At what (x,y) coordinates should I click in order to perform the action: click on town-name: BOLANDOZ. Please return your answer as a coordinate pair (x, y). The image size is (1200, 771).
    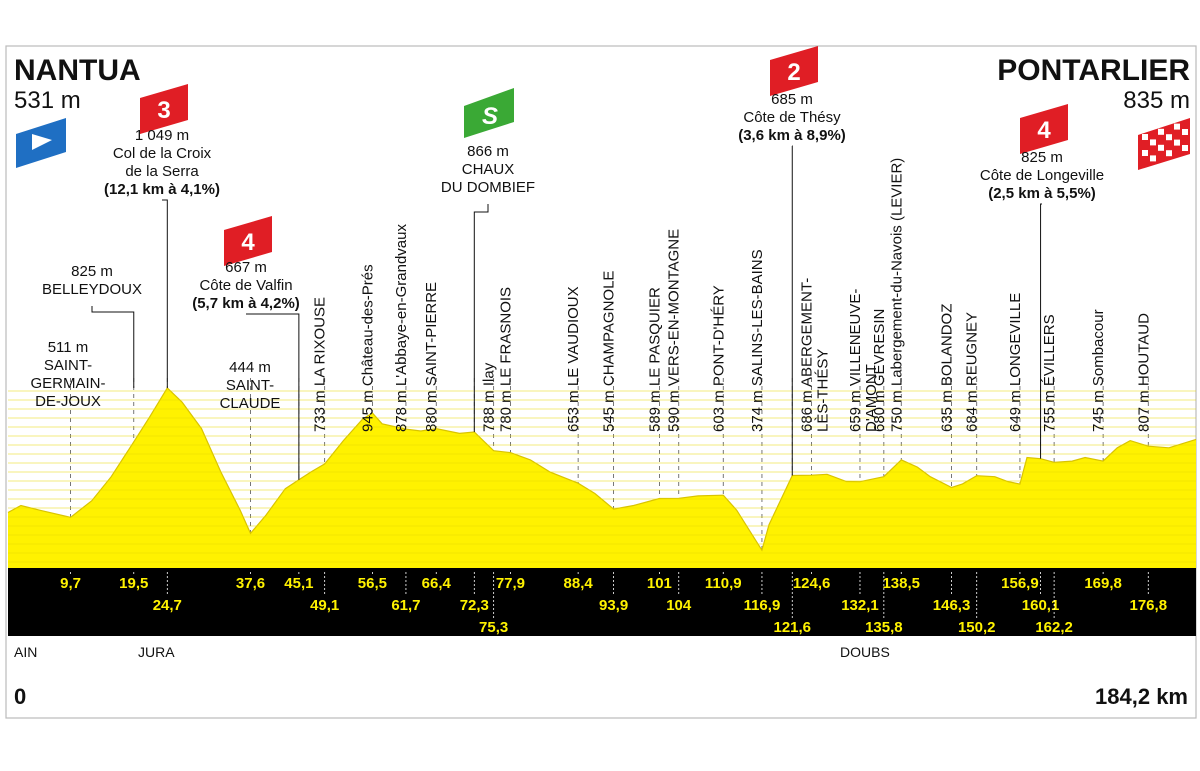
    Looking at the image, I should click on (947, 345).